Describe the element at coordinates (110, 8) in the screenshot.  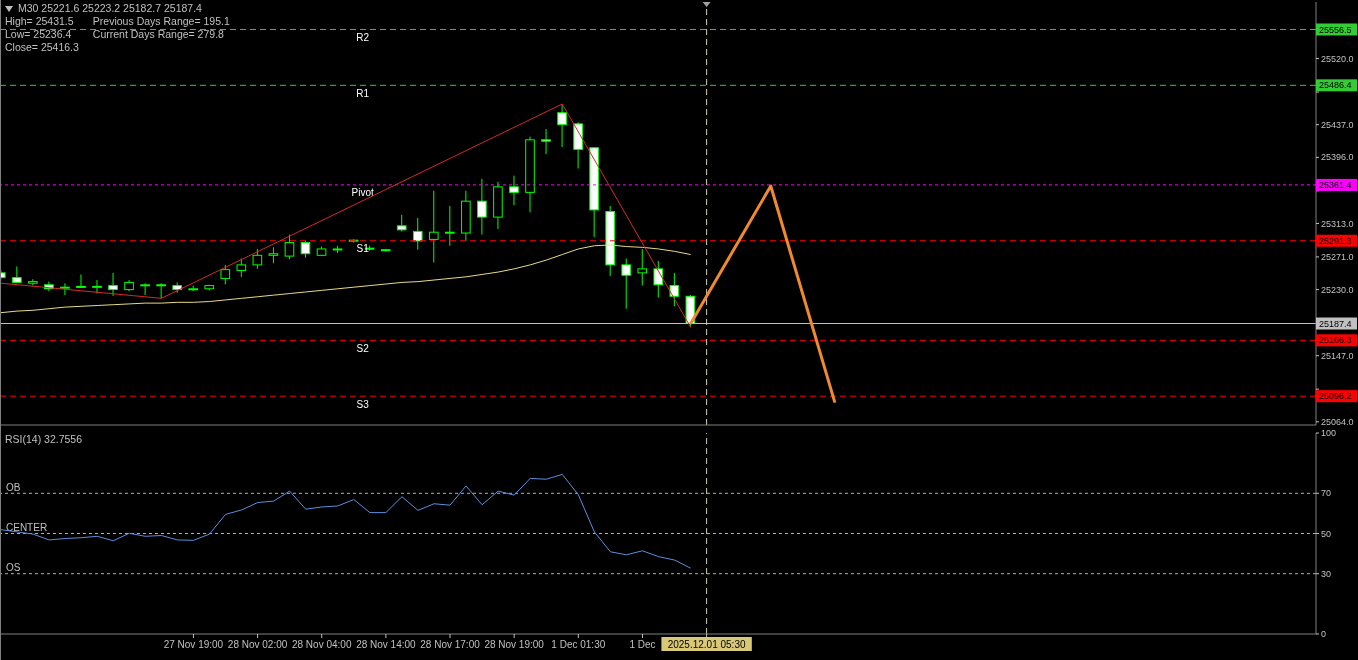
I see `chart-title: M30 25221.6 25223.2 25182.7 25187.4` at that location.